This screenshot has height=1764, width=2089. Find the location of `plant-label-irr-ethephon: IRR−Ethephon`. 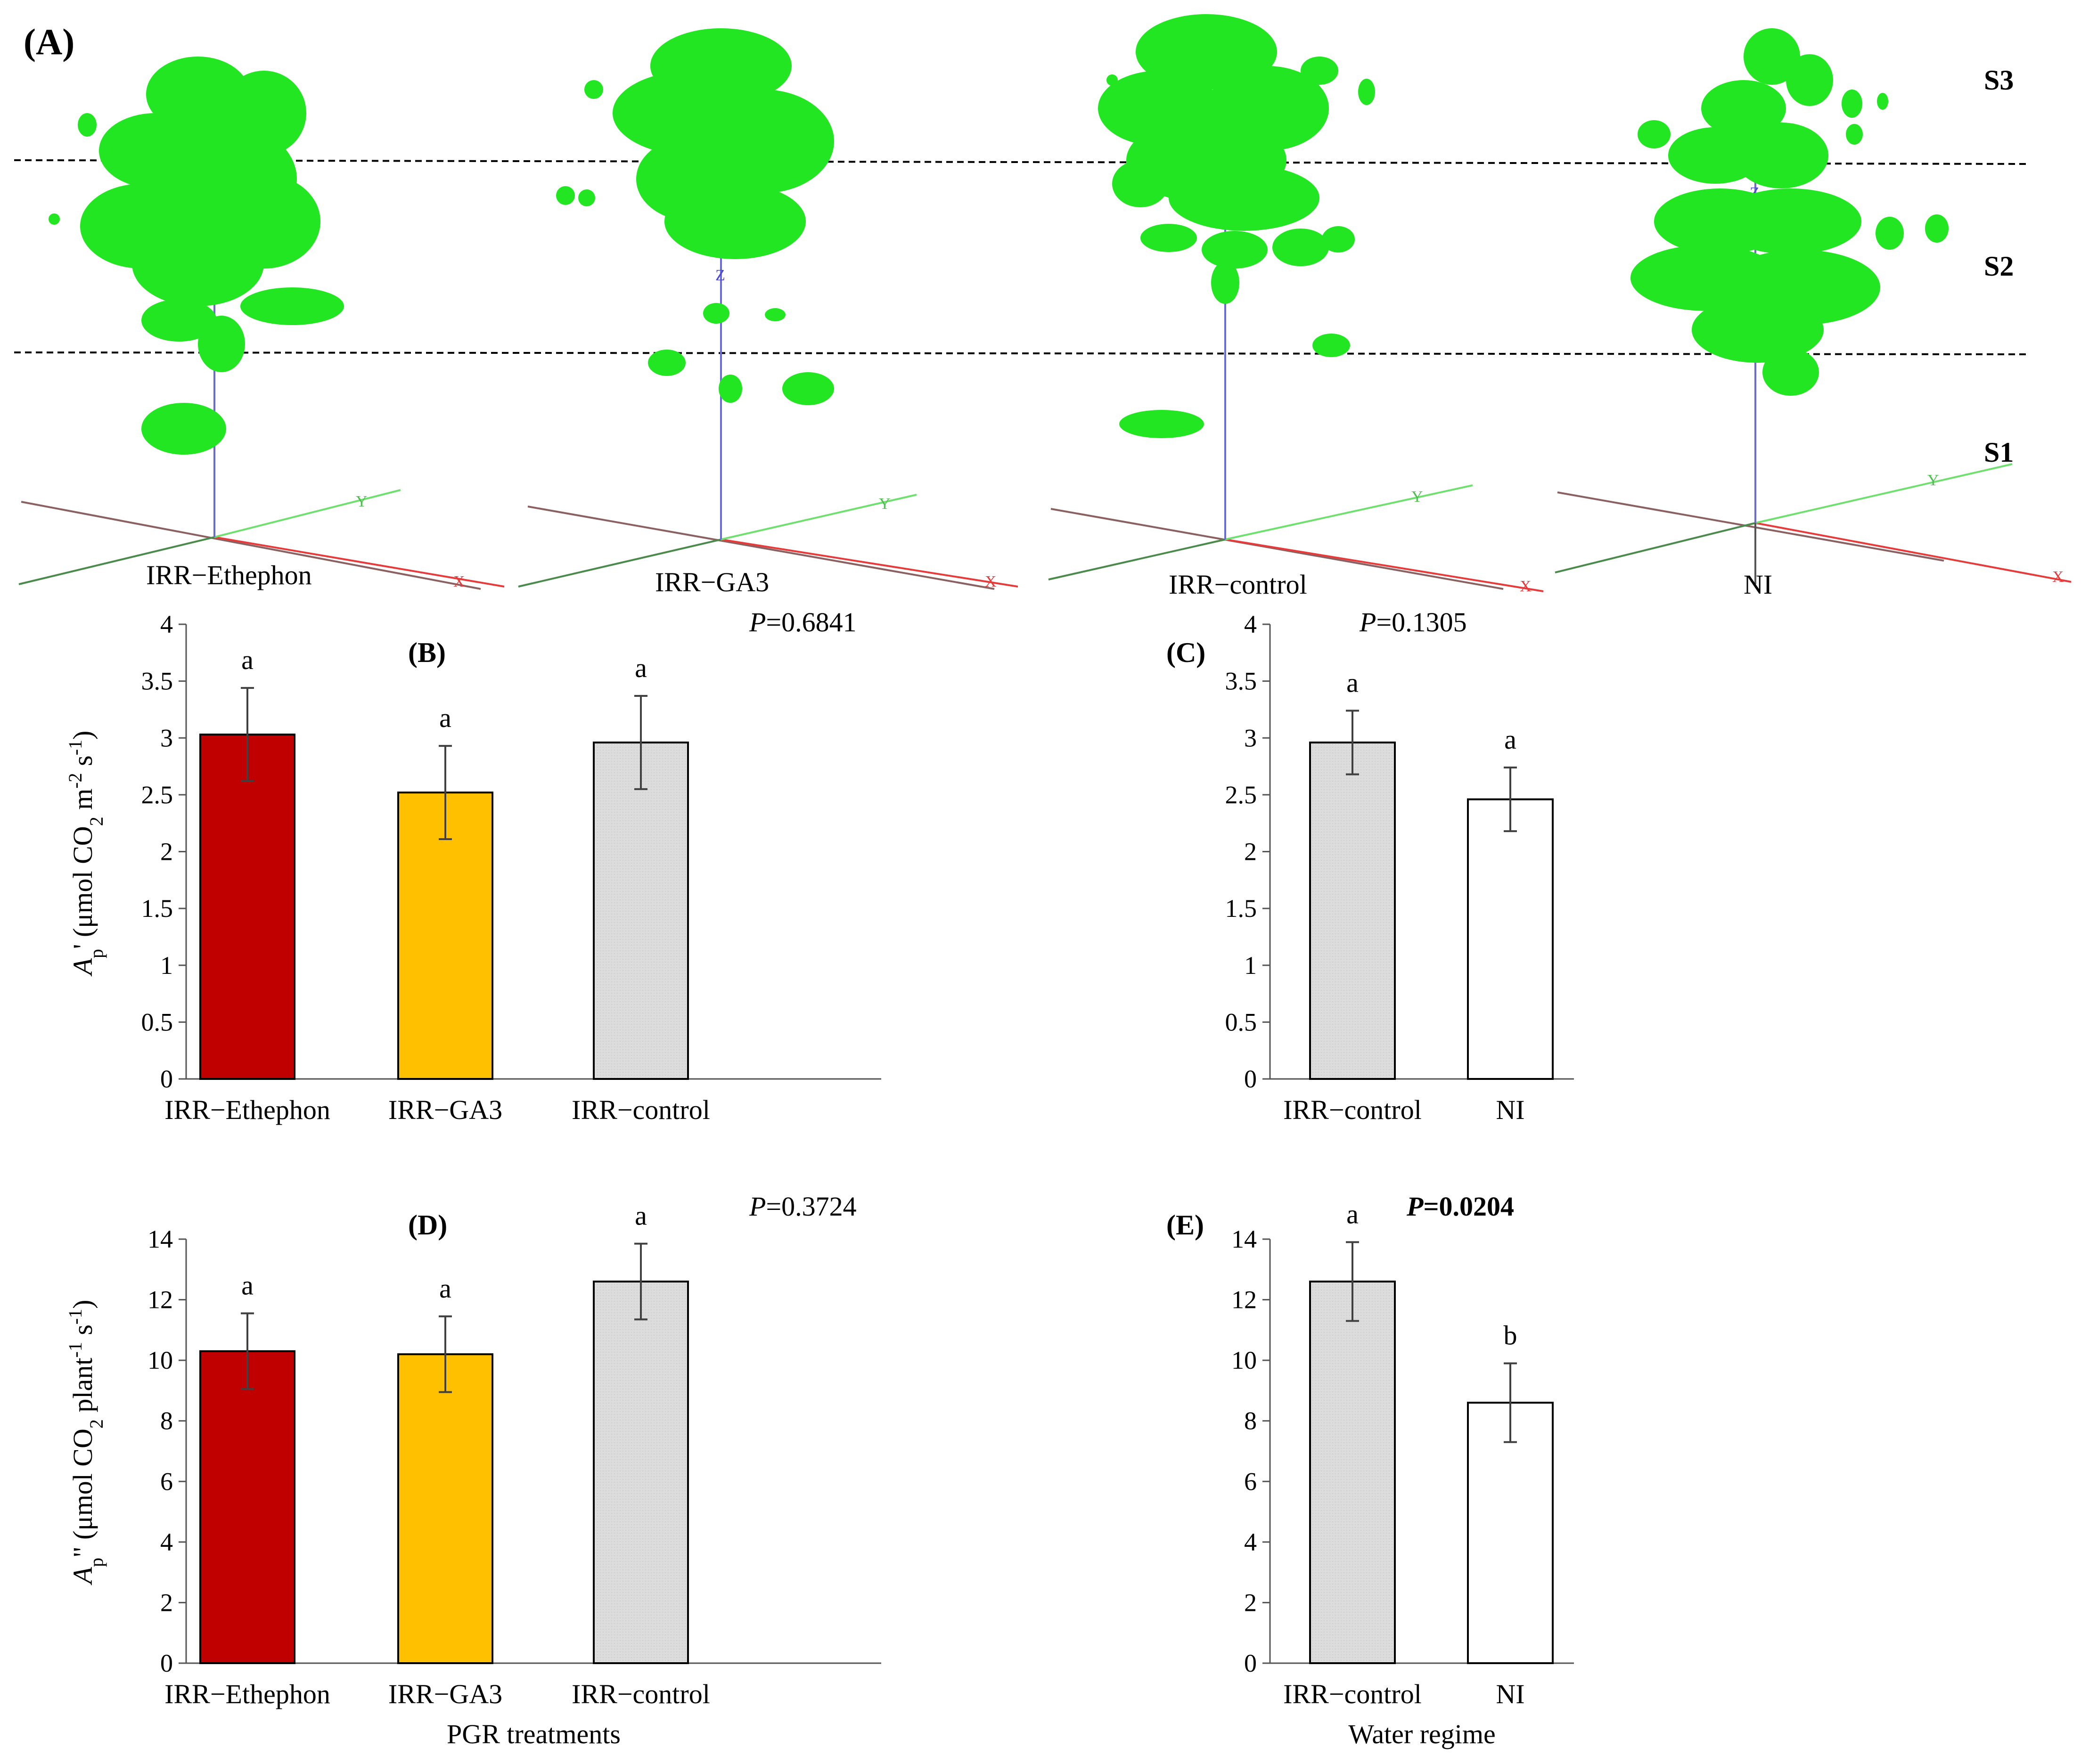

plant-label-irr-ethephon: IRR−Ethephon is located at coordinates (229, 575).